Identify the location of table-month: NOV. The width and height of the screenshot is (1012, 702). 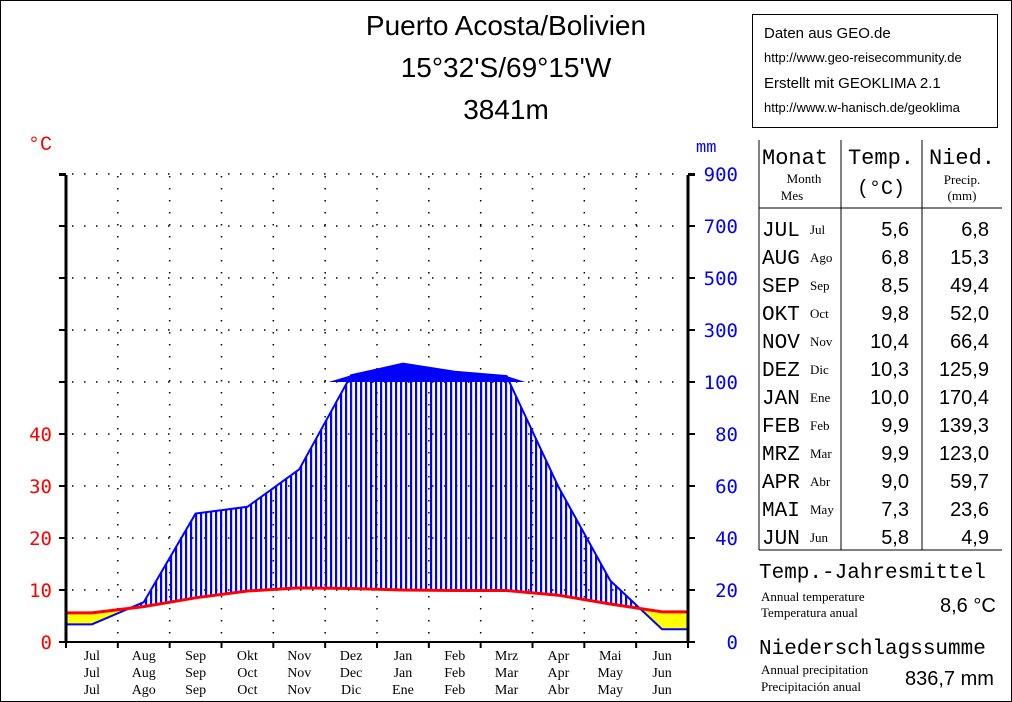
(781, 343).